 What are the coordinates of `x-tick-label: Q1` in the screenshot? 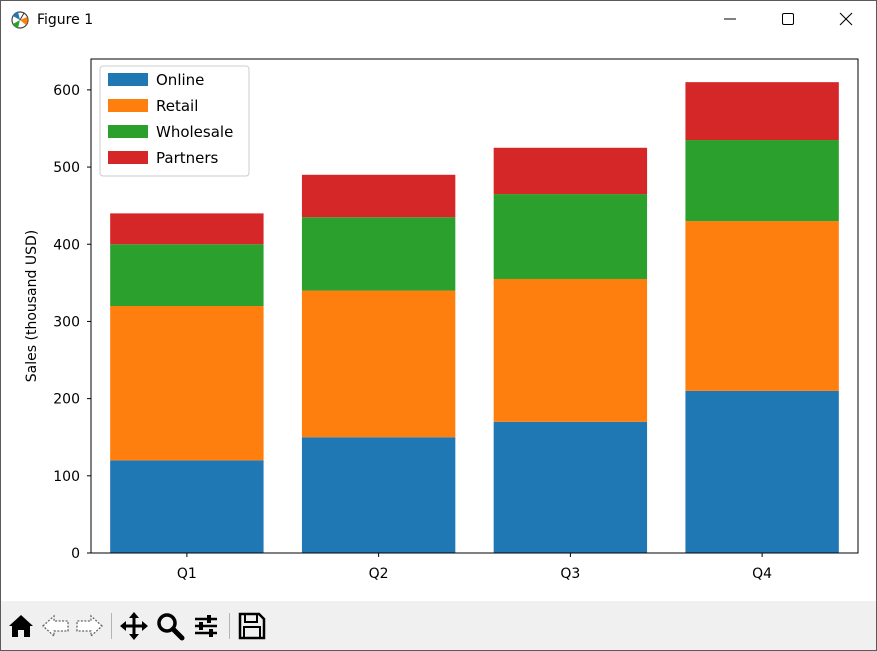 It's located at (187, 574).